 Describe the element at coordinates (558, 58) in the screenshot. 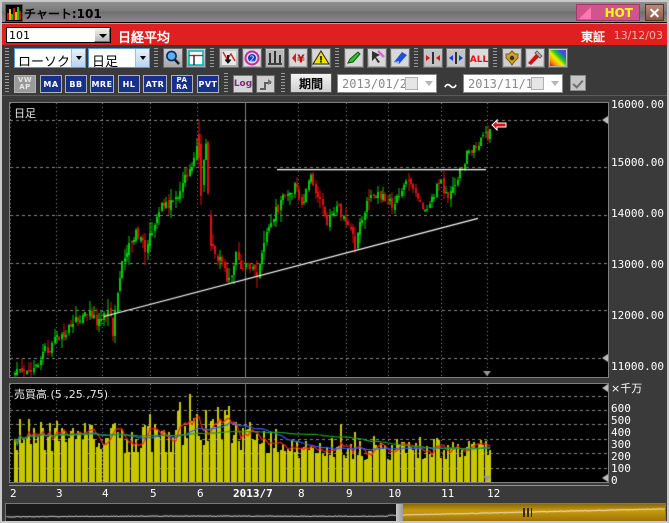

I see `color-palette-icon` at that location.